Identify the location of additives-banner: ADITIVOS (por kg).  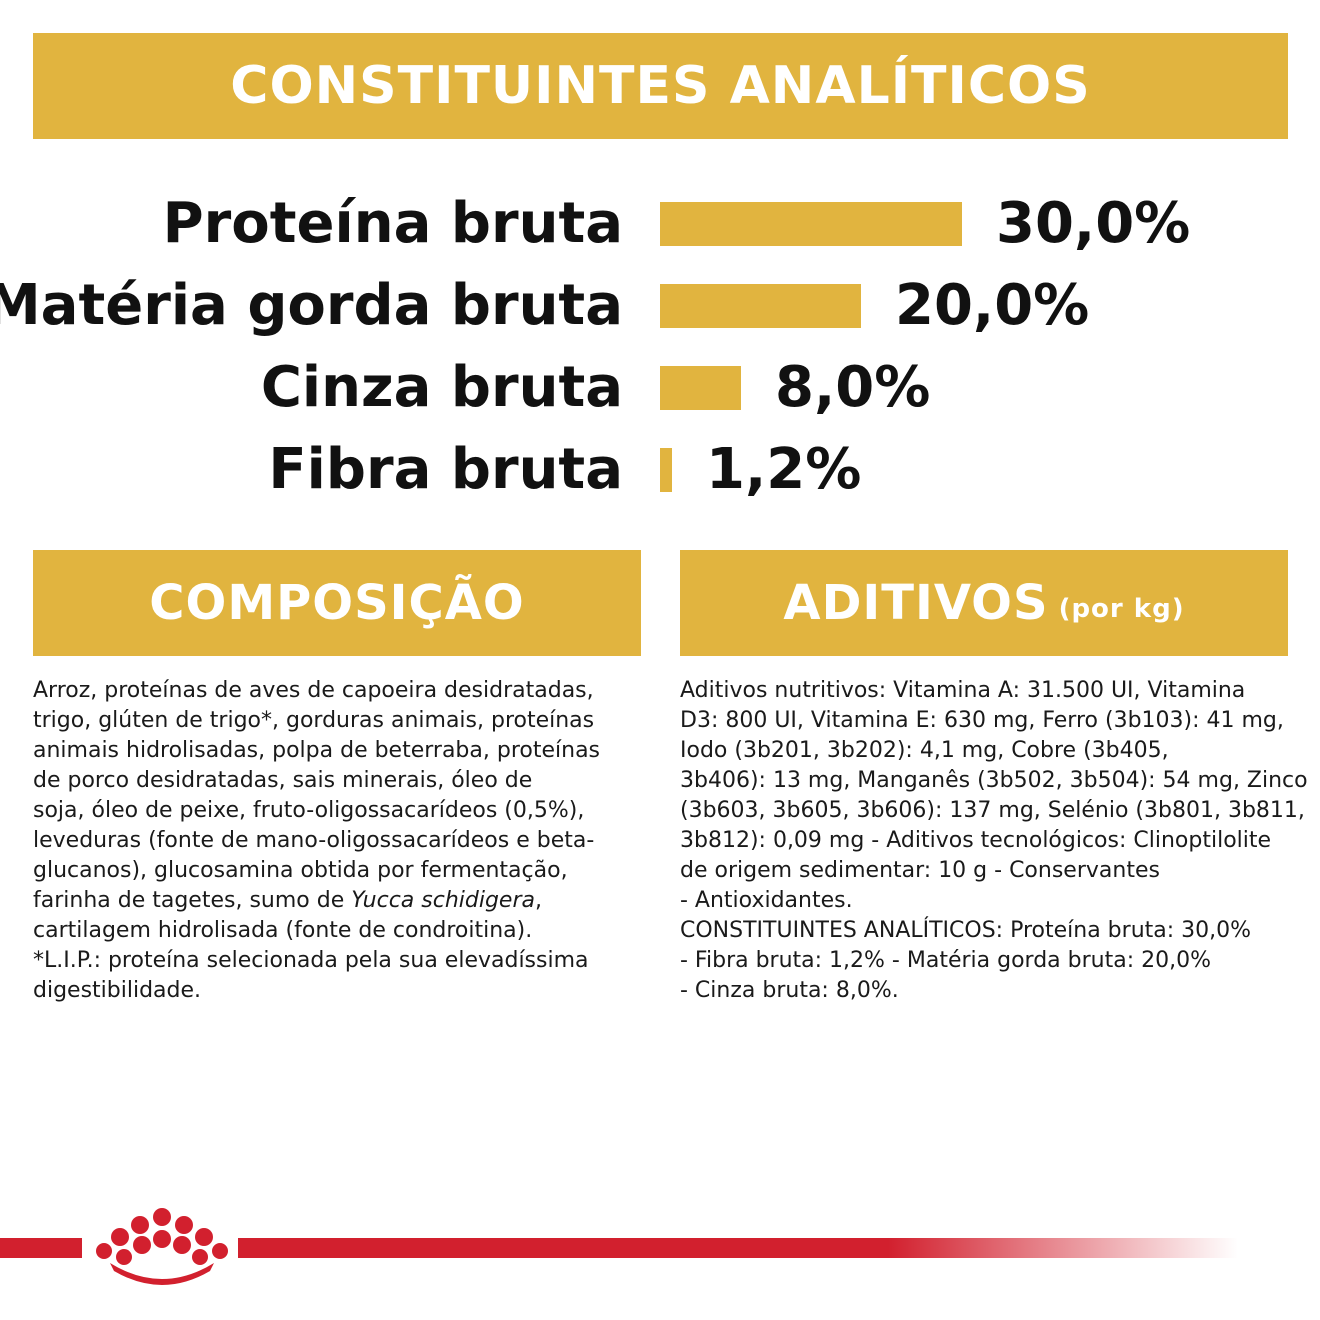
(984, 603).